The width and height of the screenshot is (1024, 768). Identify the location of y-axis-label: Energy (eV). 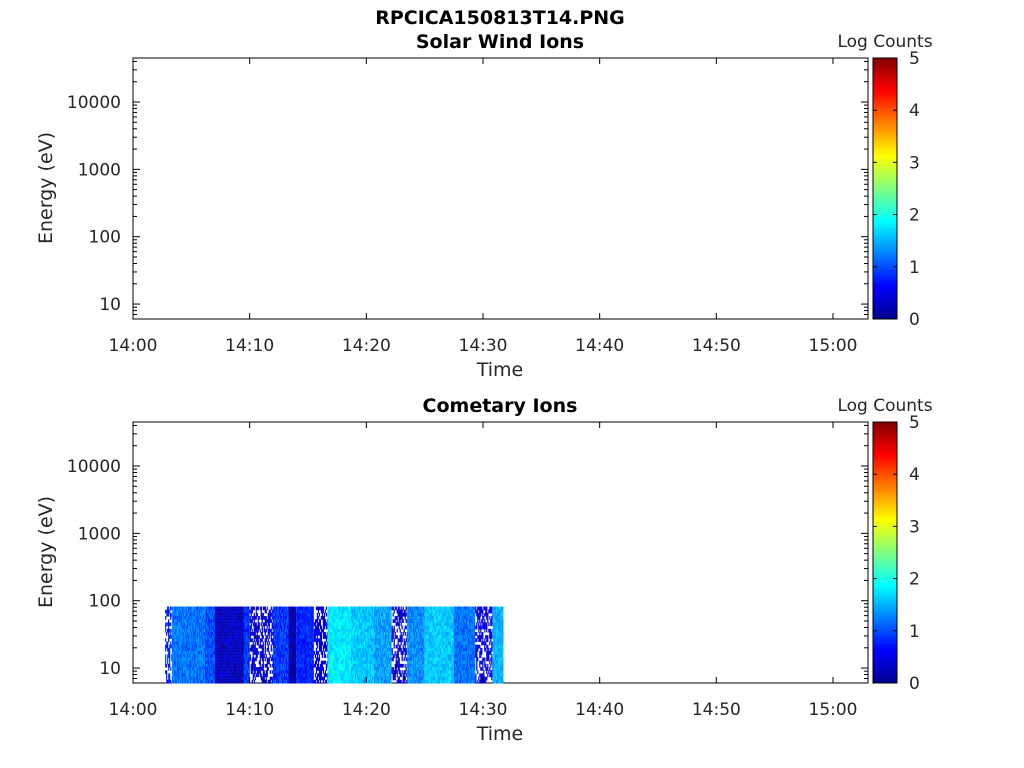
(46, 188).